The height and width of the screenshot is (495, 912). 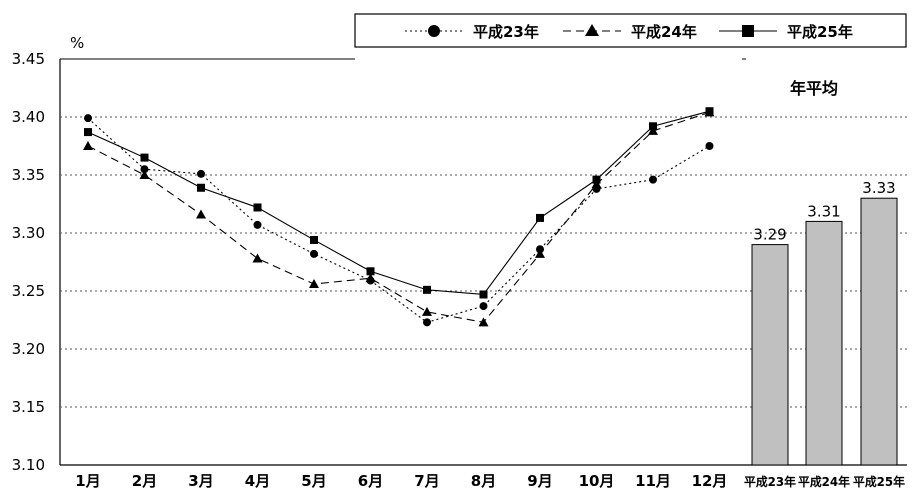 I want to click on x-tick-label: 8月, so click(x=483, y=481).